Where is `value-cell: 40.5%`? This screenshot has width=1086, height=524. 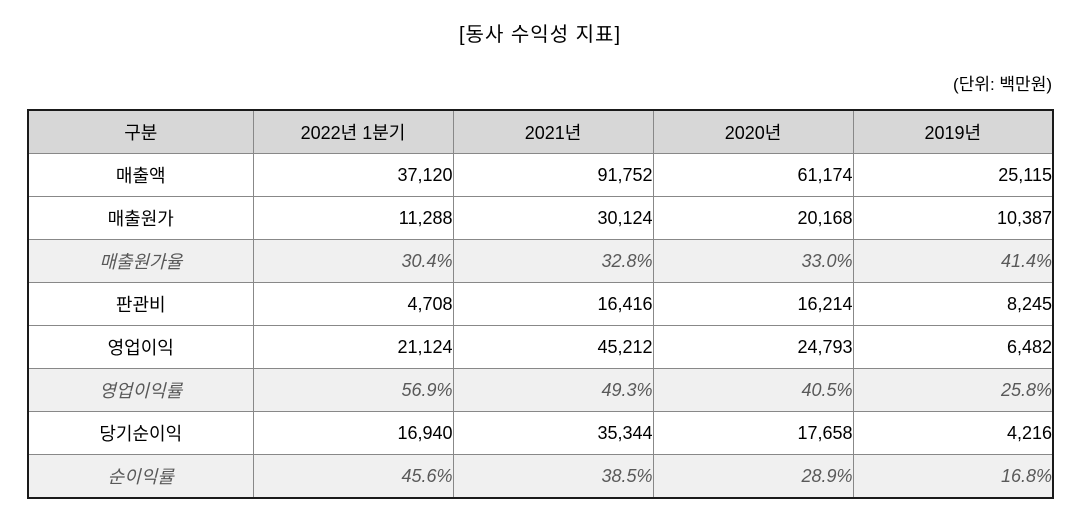 value-cell: 40.5% is located at coordinates (753, 390).